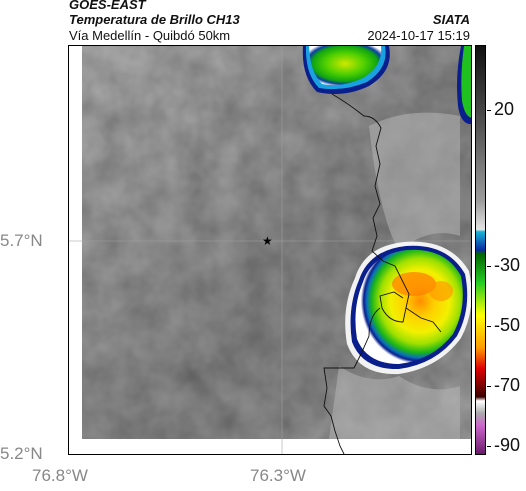 This screenshot has height=491, width=526. I want to click on satellite-title: GOES-EAST, so click(107, 6).